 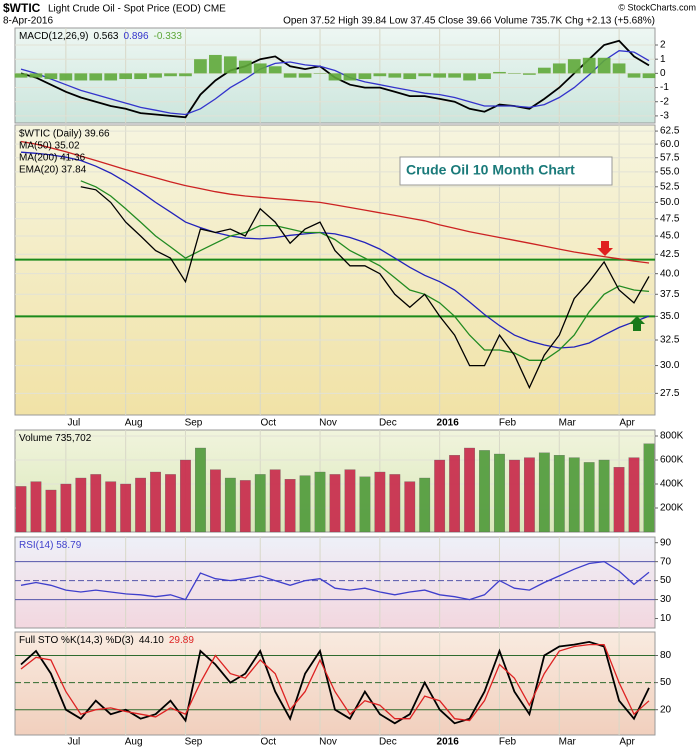 What do you see at coordinates (137, 9) in the screenshot?
I see `instrument-name: Light Crude Oil - Spot Price (EOD) CME` at bounding box center [137, 9].